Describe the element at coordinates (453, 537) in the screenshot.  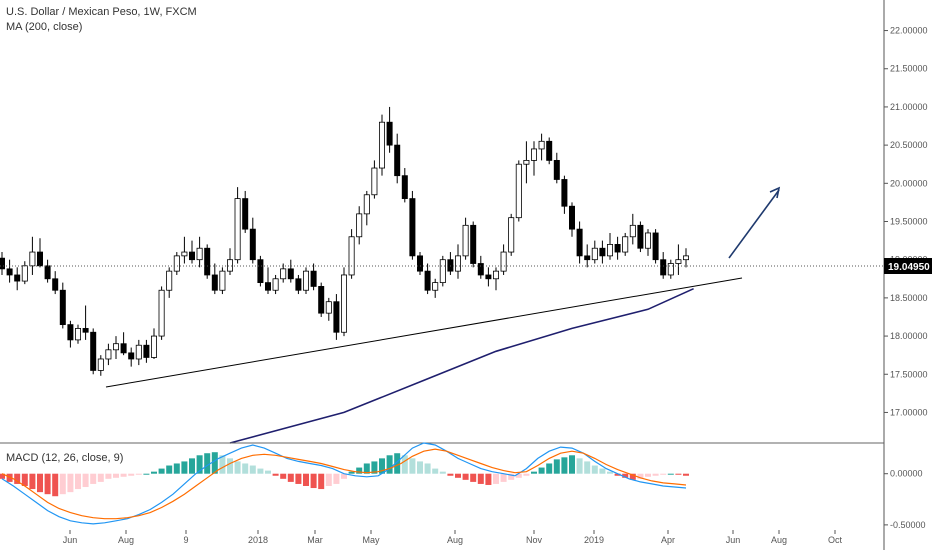
I see `time-axis: Jun Aug 9 2018 Mar May Aug Nov 2019 Apr Jun Aug Oct` at that location.